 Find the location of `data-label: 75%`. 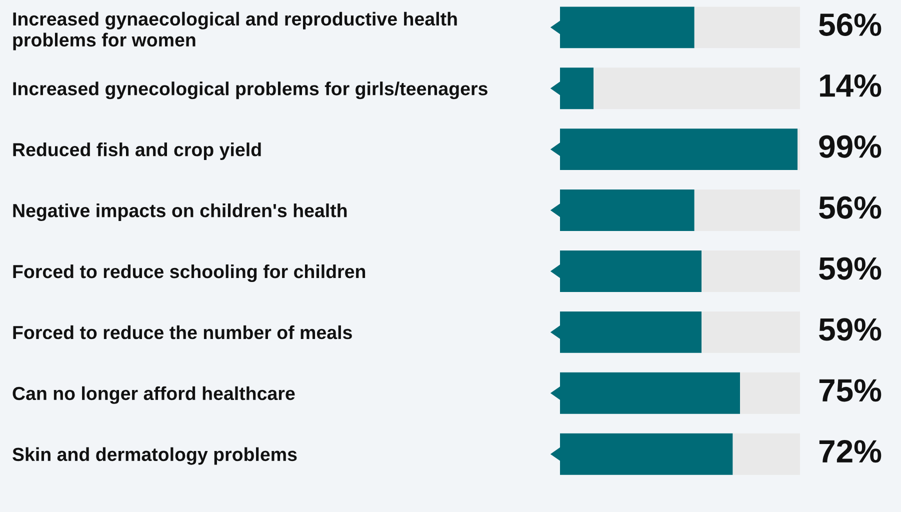

data-label: 75% is located at coordinates (850, 390).